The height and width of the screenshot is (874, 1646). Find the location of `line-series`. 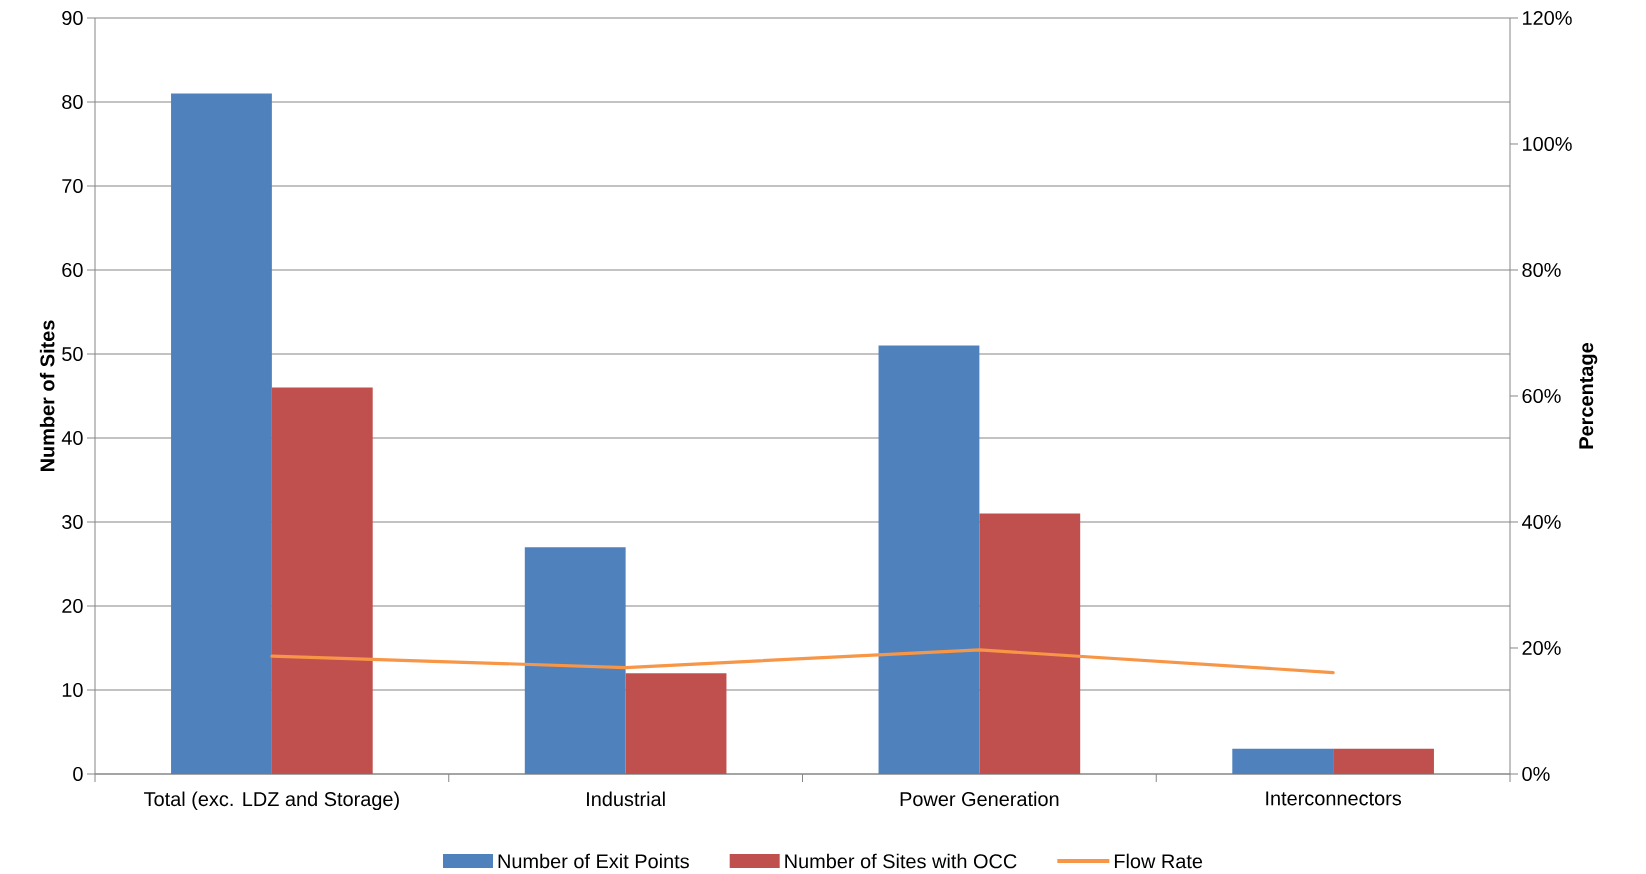

line-series is located at coordinates (802, 661).